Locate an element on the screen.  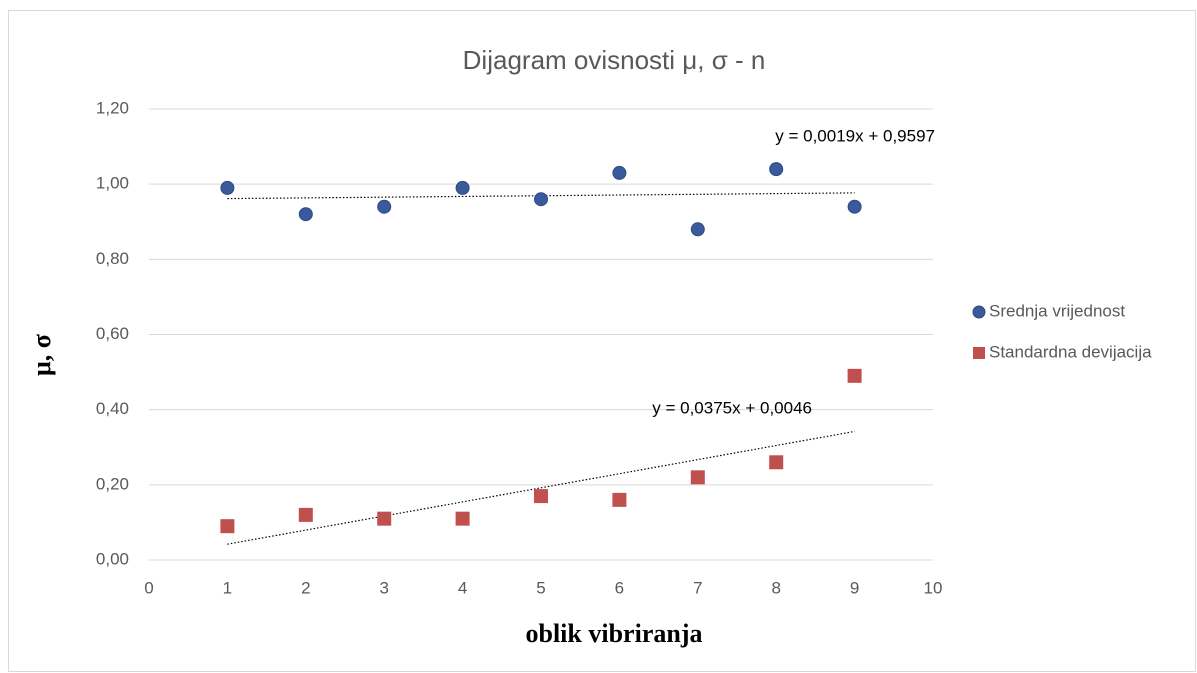
x-tick-label: 2 is located at coordinates (305, 587).